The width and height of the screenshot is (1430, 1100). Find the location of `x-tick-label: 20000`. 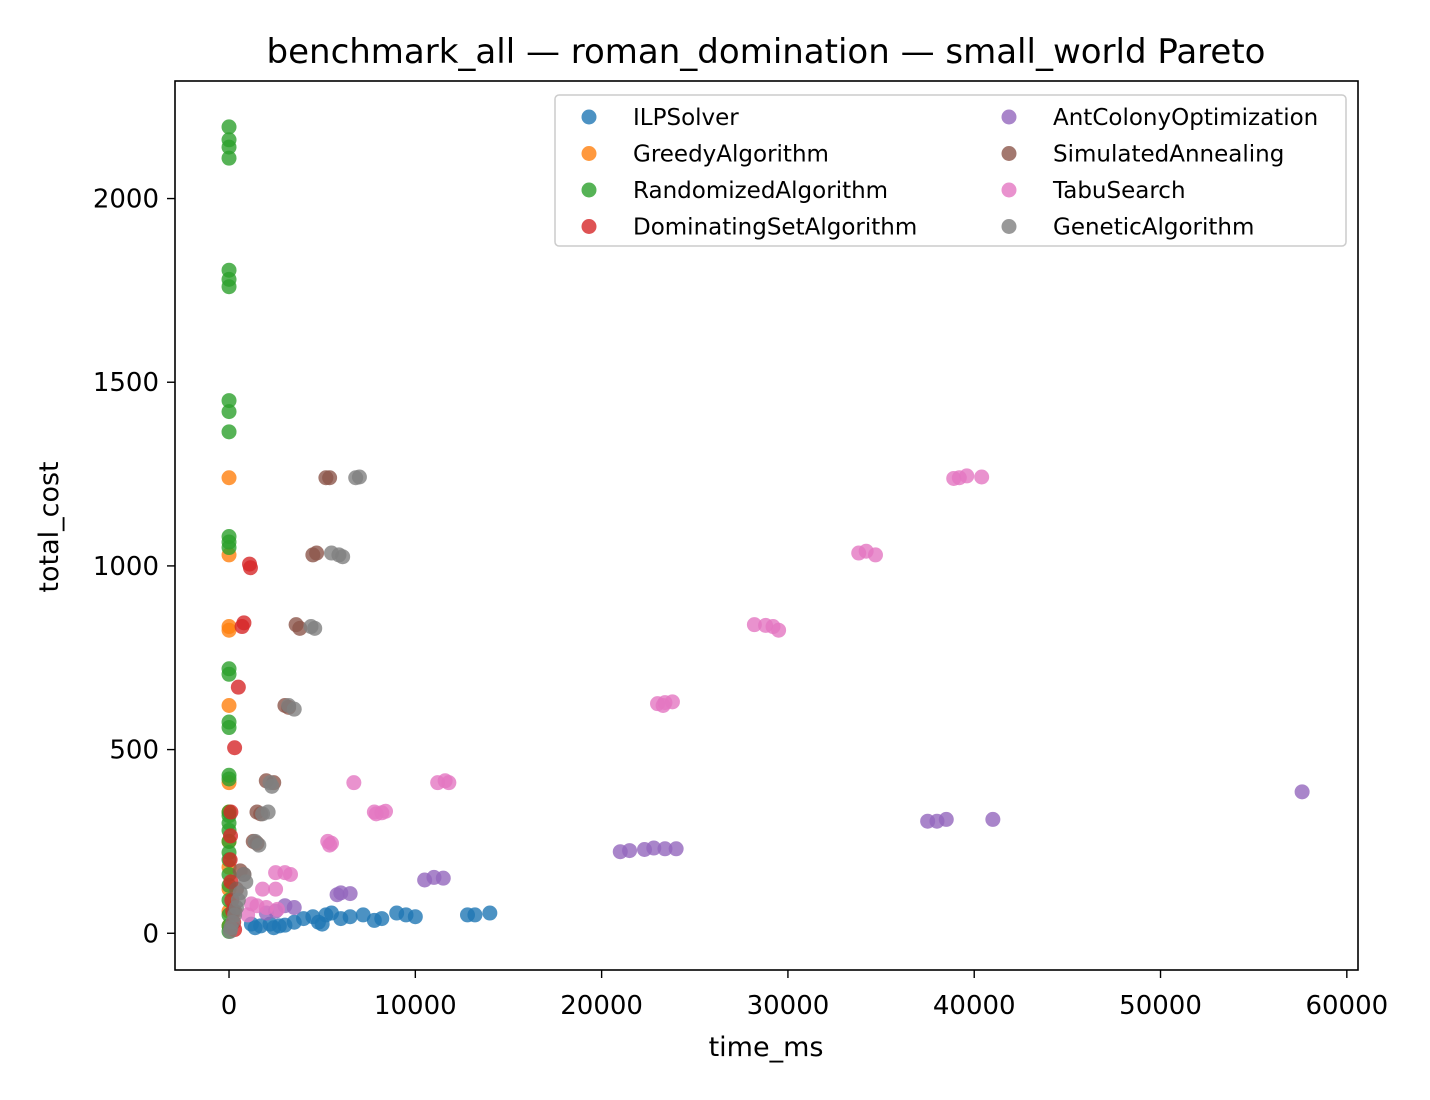

x-tick-label: 20000 is located at coordinates (601, 1006).